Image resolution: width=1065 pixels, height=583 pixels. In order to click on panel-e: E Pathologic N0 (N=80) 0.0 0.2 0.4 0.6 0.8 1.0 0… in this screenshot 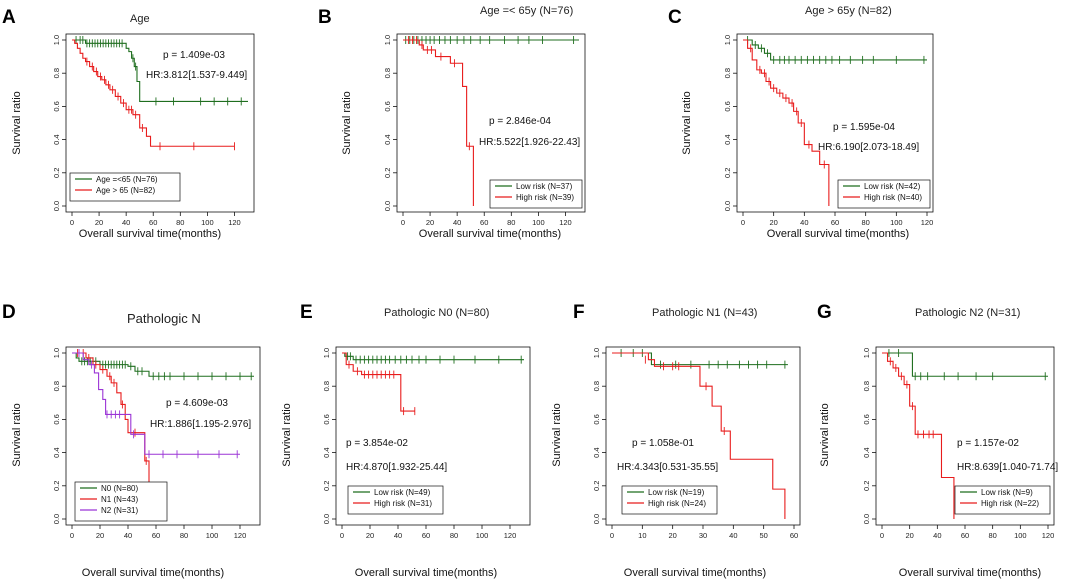, I will do `click(406, 440)`.